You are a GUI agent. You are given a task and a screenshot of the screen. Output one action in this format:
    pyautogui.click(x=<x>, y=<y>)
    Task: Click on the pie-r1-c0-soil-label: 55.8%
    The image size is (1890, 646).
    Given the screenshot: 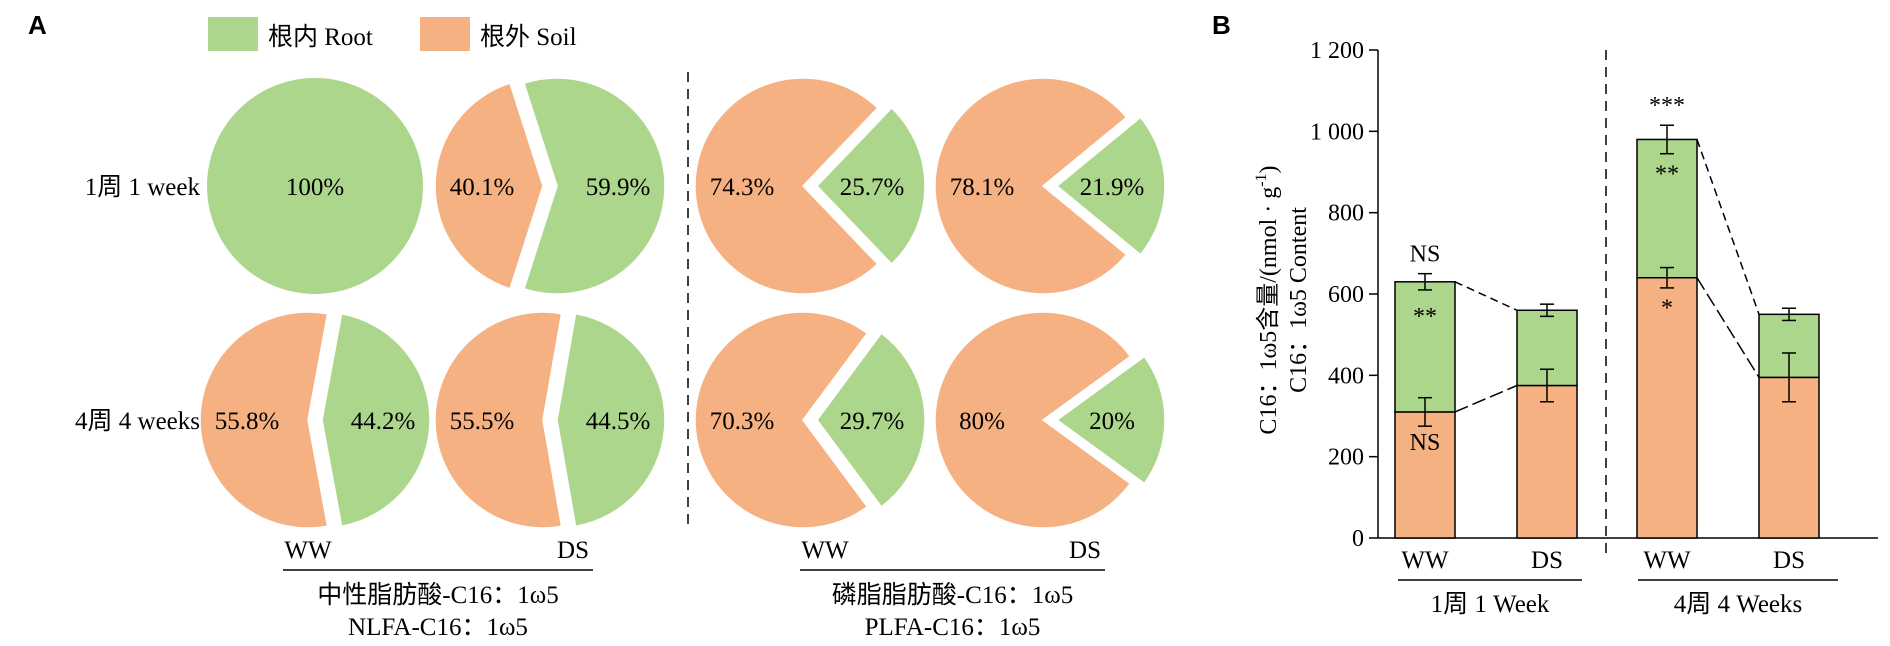 What is the action you would take?
    pyautogui.click(x=247, y=421)
    